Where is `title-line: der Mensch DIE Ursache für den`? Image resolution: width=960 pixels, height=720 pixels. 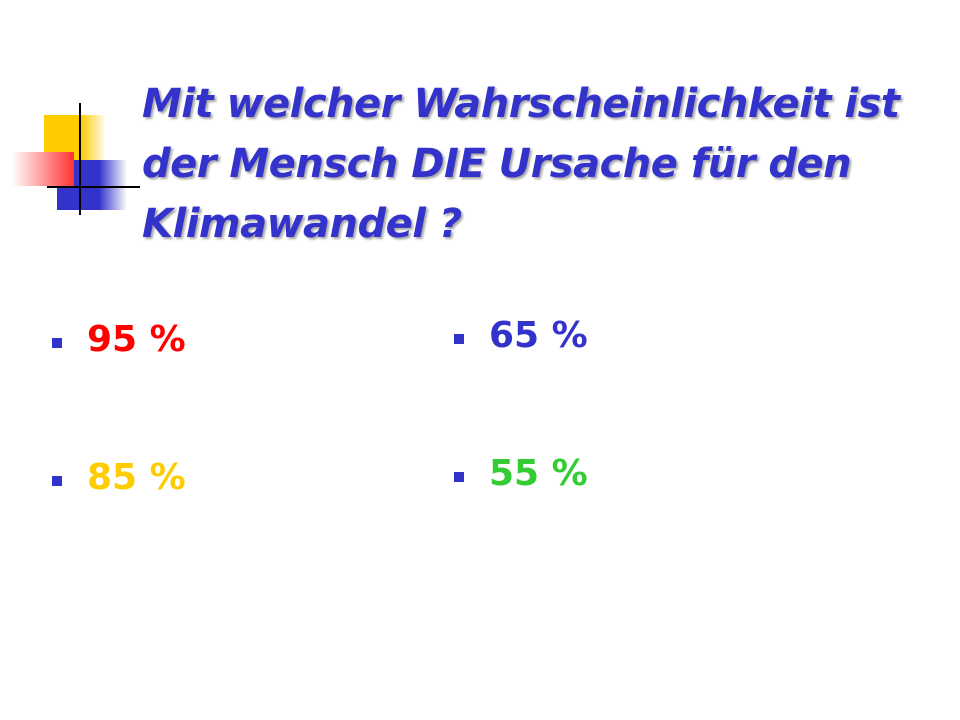
title-line: der Mensch DIE Ursache für den is located at coordinates (497, 164).